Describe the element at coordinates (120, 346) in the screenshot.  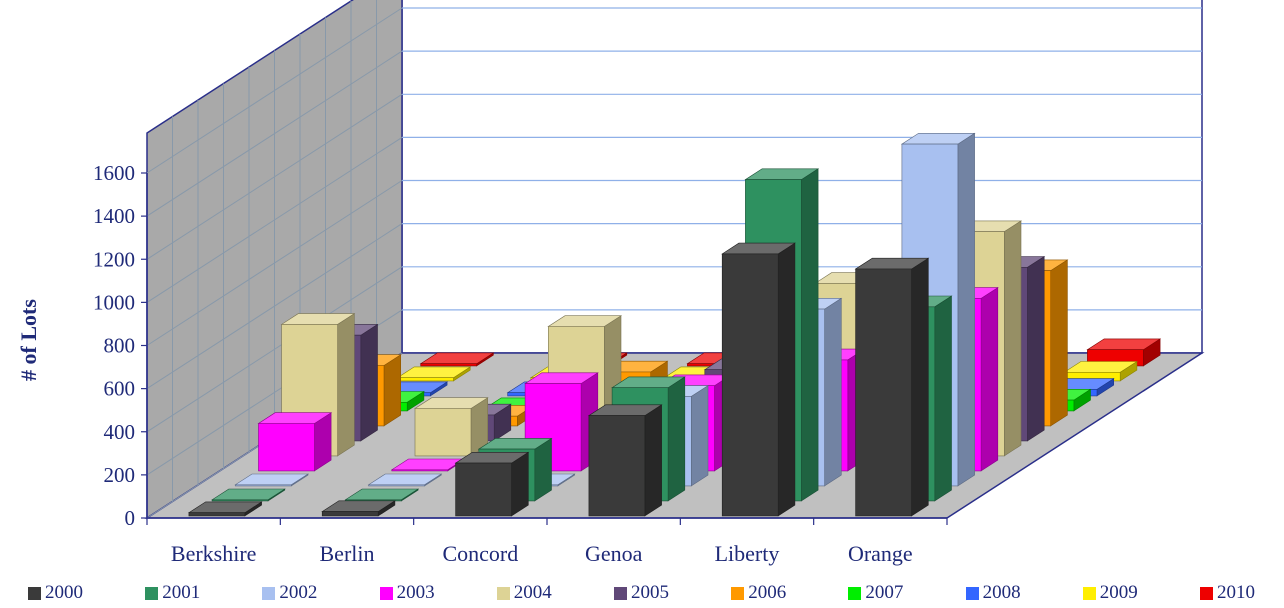
I see `y-tick-label: 800` at that location.